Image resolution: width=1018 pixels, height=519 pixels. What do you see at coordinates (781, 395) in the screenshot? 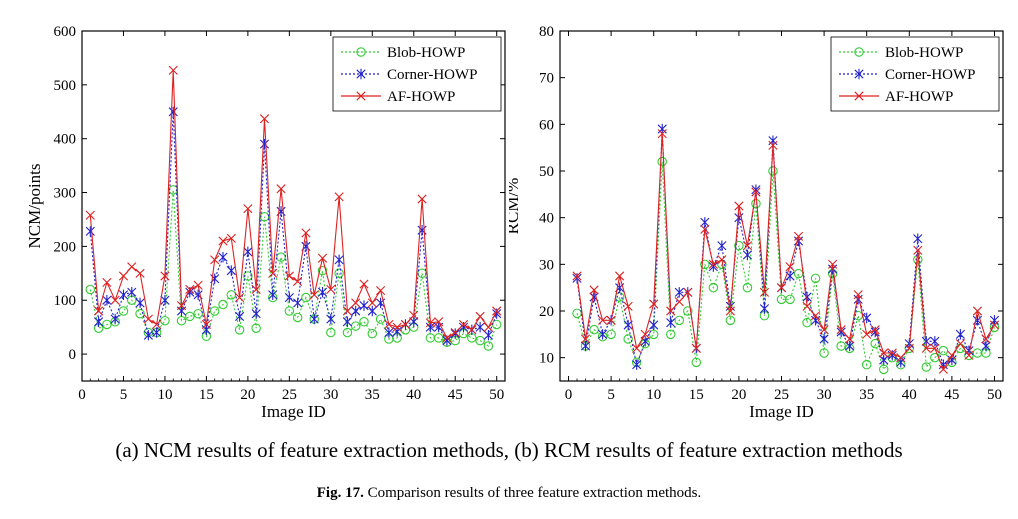
I see `x-tick-label: 25` at bounding box center [781, 395].